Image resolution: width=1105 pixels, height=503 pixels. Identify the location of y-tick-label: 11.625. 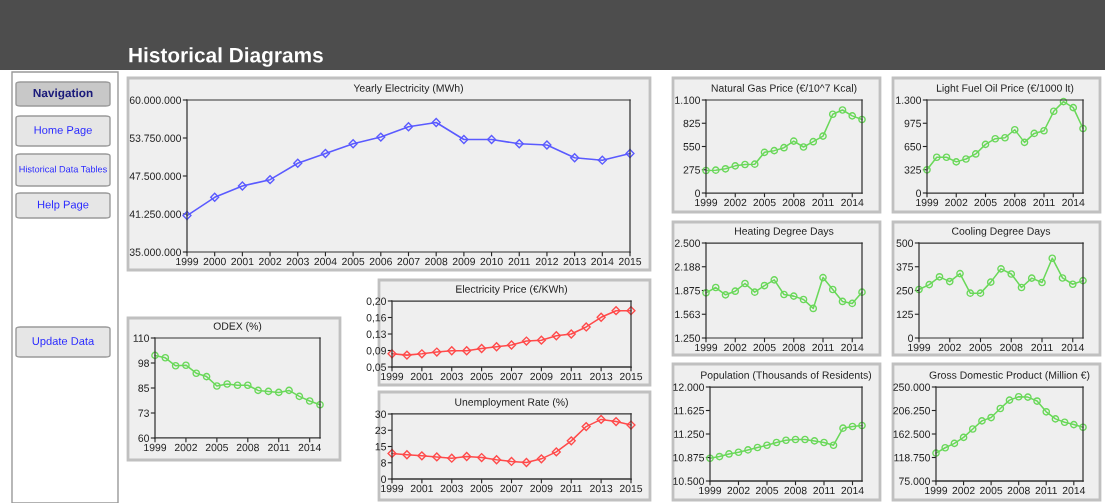
(689, 411).